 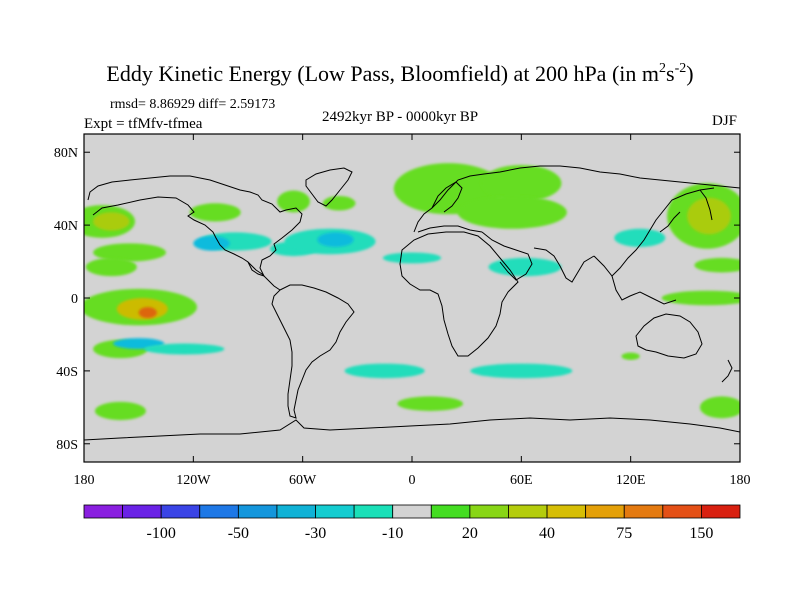 What do you see at coordinates (740, 480) in the screenshot?
I see `x-tick-label-6: 180` at bounding box center [740, 480].